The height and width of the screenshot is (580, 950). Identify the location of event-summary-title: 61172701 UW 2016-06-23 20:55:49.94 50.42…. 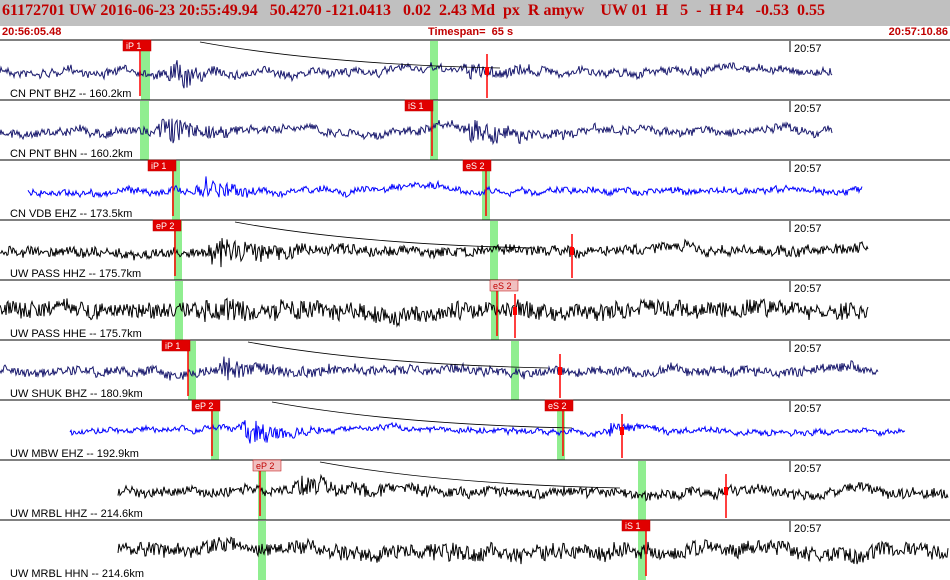
(413, 10).